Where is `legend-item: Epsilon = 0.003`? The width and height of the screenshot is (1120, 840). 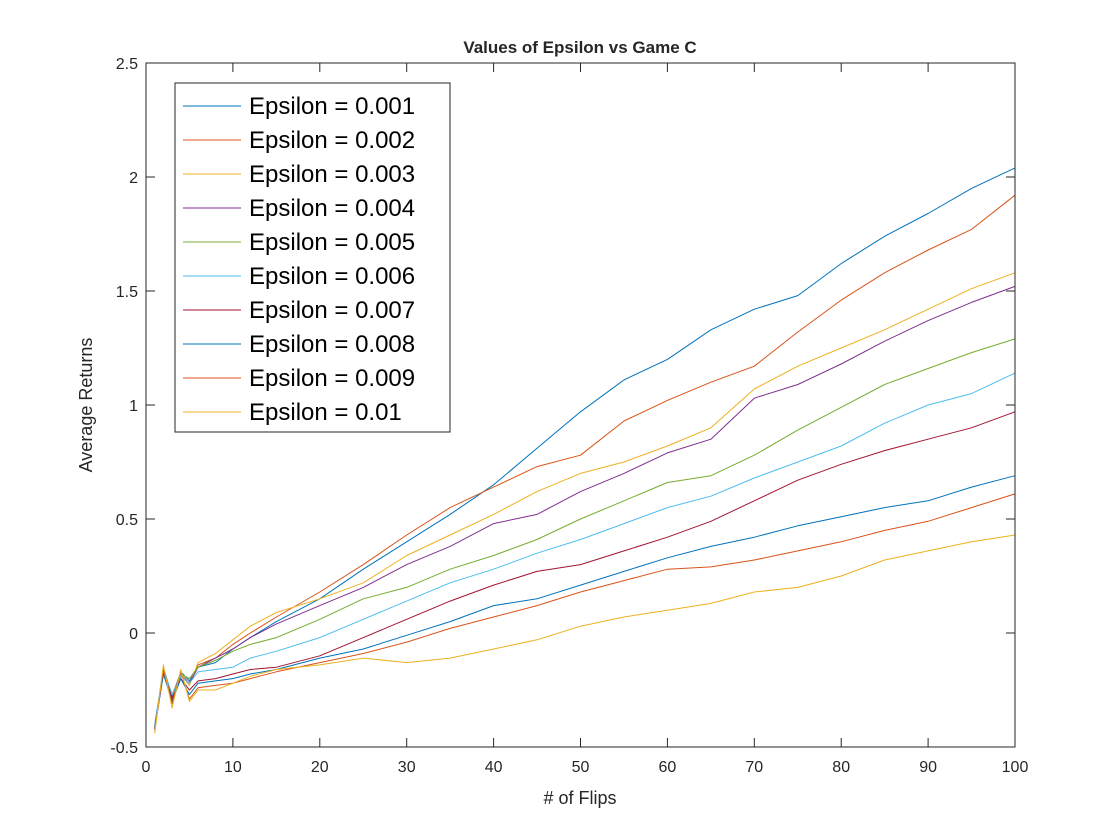 legend-item: Epsilon = 0.003 is located at coordinates (299, 174).